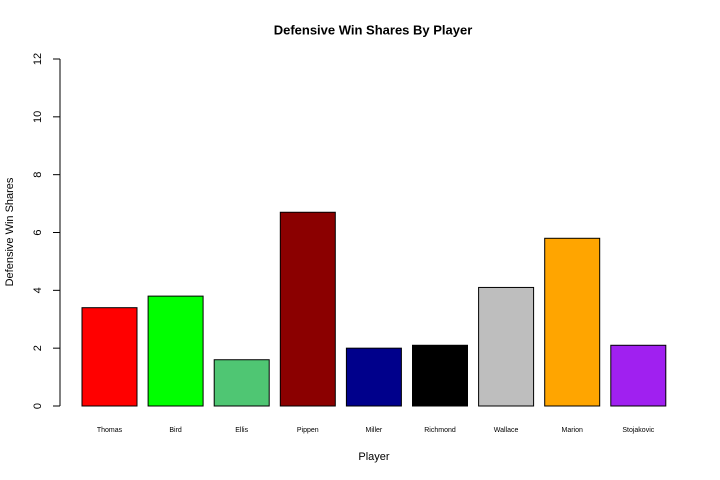 Image resolution: width=720 pixels, height=480 pixels. I want to click on x-tick-label: Miller, so click(374, 430).